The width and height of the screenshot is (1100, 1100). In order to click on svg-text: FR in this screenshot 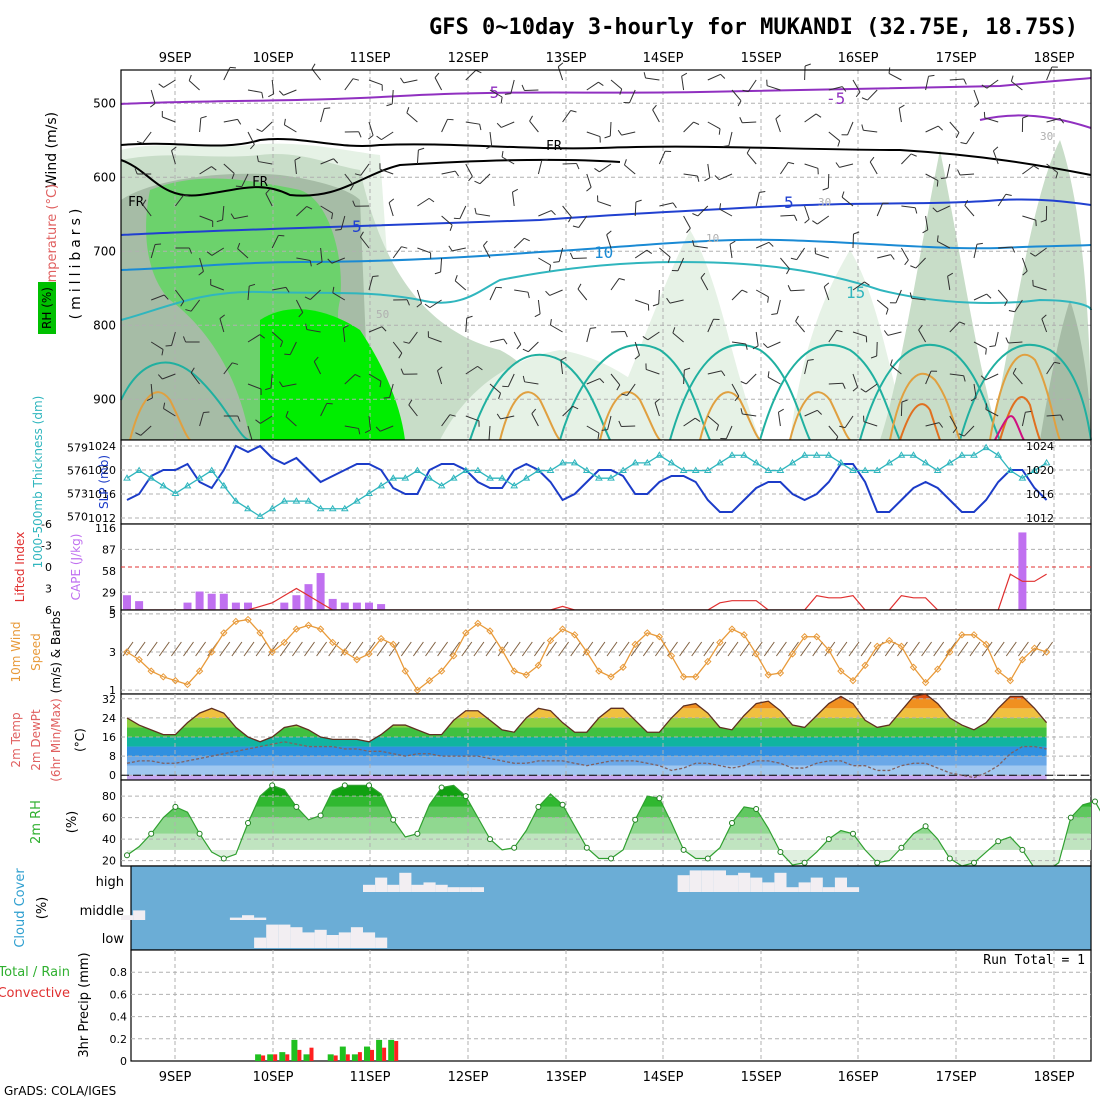, I will do `click(260, 182)`.